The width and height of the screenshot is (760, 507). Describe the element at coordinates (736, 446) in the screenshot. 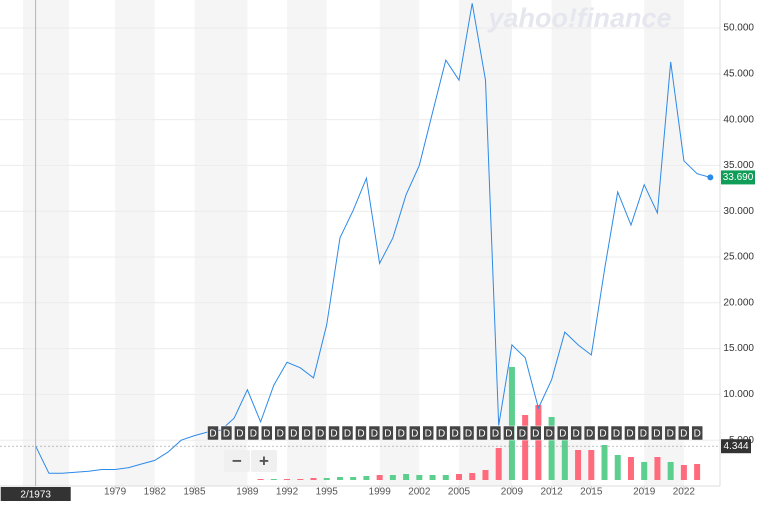

I see `crosshair-value-box` at that location.